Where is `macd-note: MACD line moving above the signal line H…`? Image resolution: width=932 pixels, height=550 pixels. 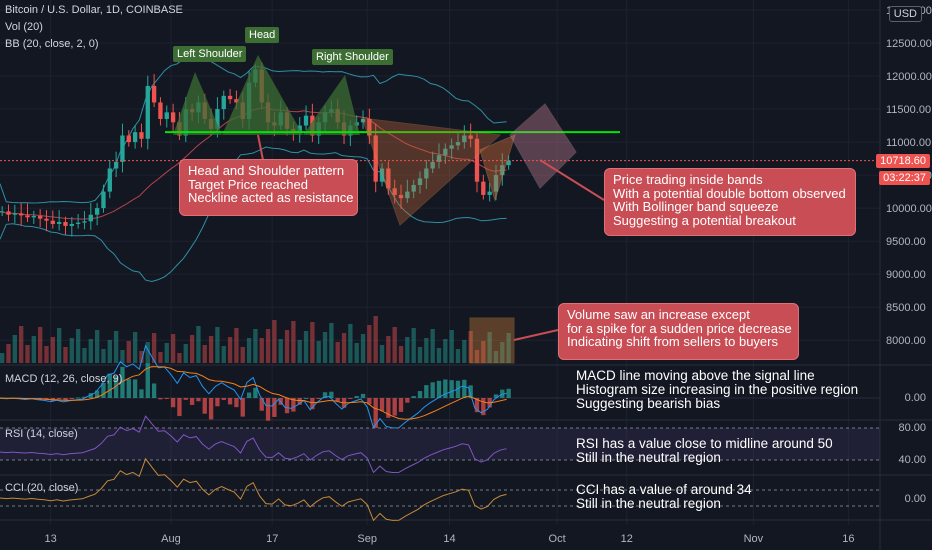
macd-note: MACD line moving above the signal line H… is located at coordinates (717, 390).